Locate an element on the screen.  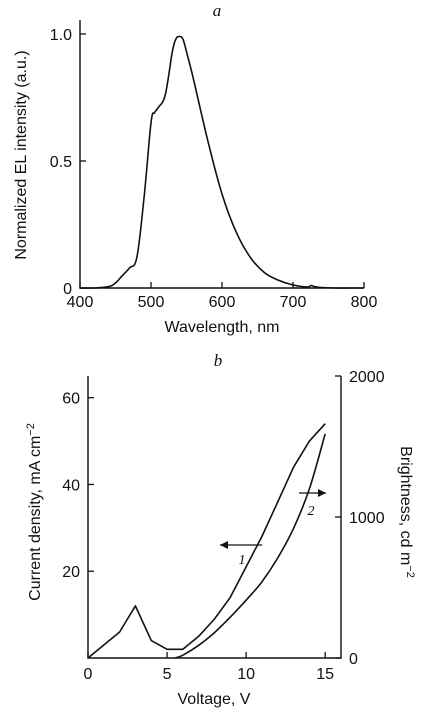
curve-1-left-arrow is located at coordinates (241, 545).